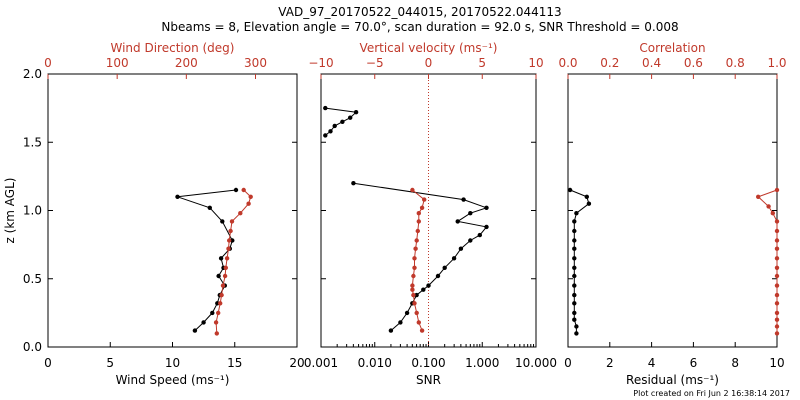  Describe the element at coordinates (32, 142) in the screenshot. I see `panel1-y-tick-label: 1.5` at that location.